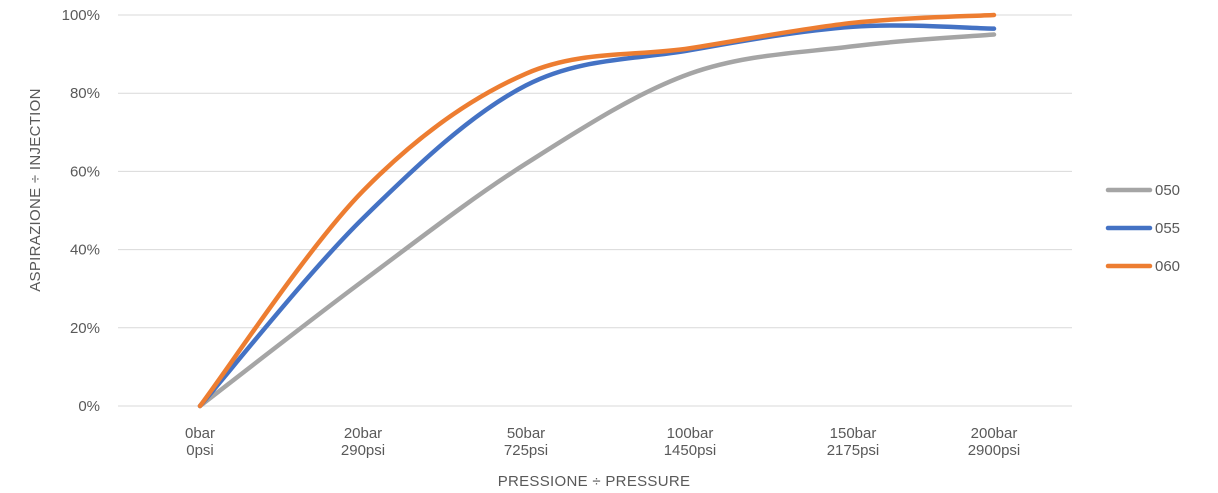 This screenshot has width=1218, height=493. What do you see at coordinates (363, 450) in the screenshot?
I see `x-tick-label: 290psi` at bounding box center [363, 450].